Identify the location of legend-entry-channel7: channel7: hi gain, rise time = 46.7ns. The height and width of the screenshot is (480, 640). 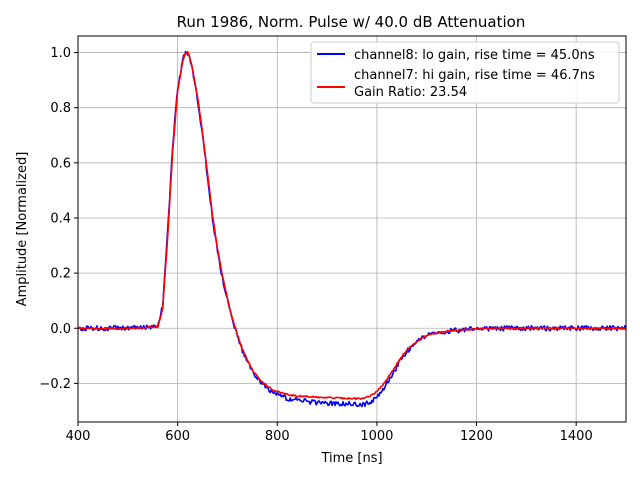
(474, 75).